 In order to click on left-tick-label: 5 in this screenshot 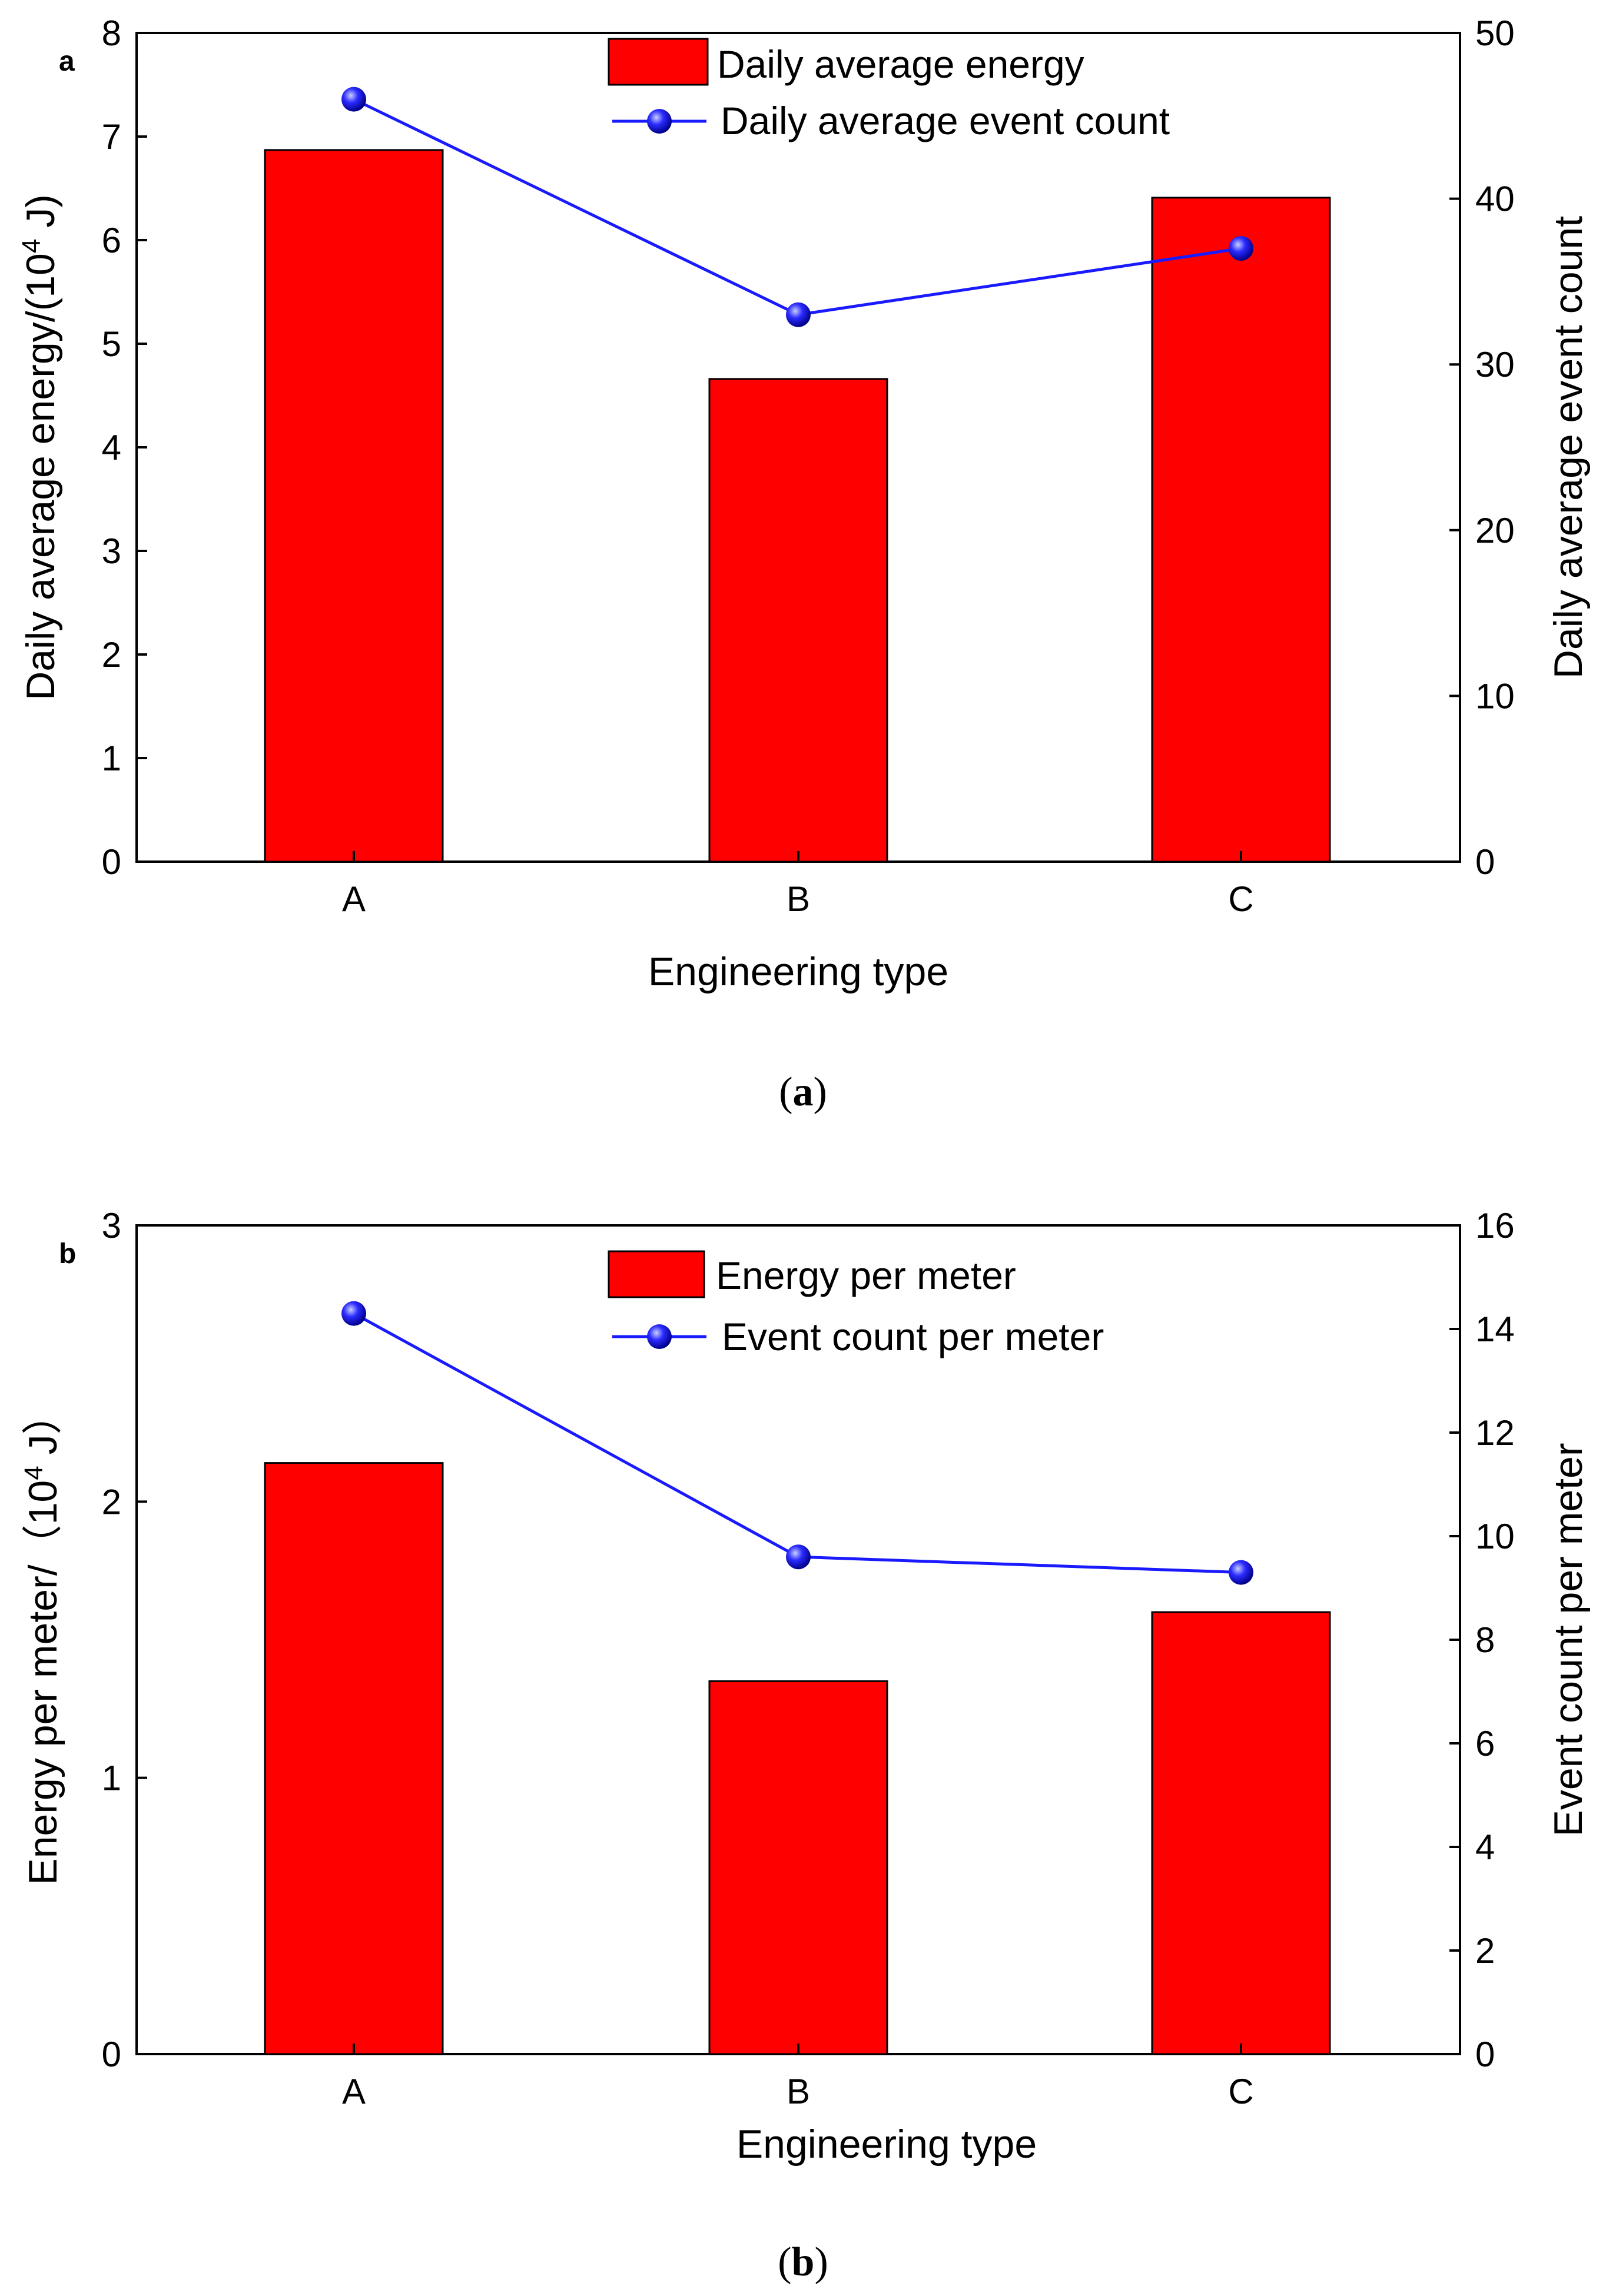, I will do `click(111, 344)`.